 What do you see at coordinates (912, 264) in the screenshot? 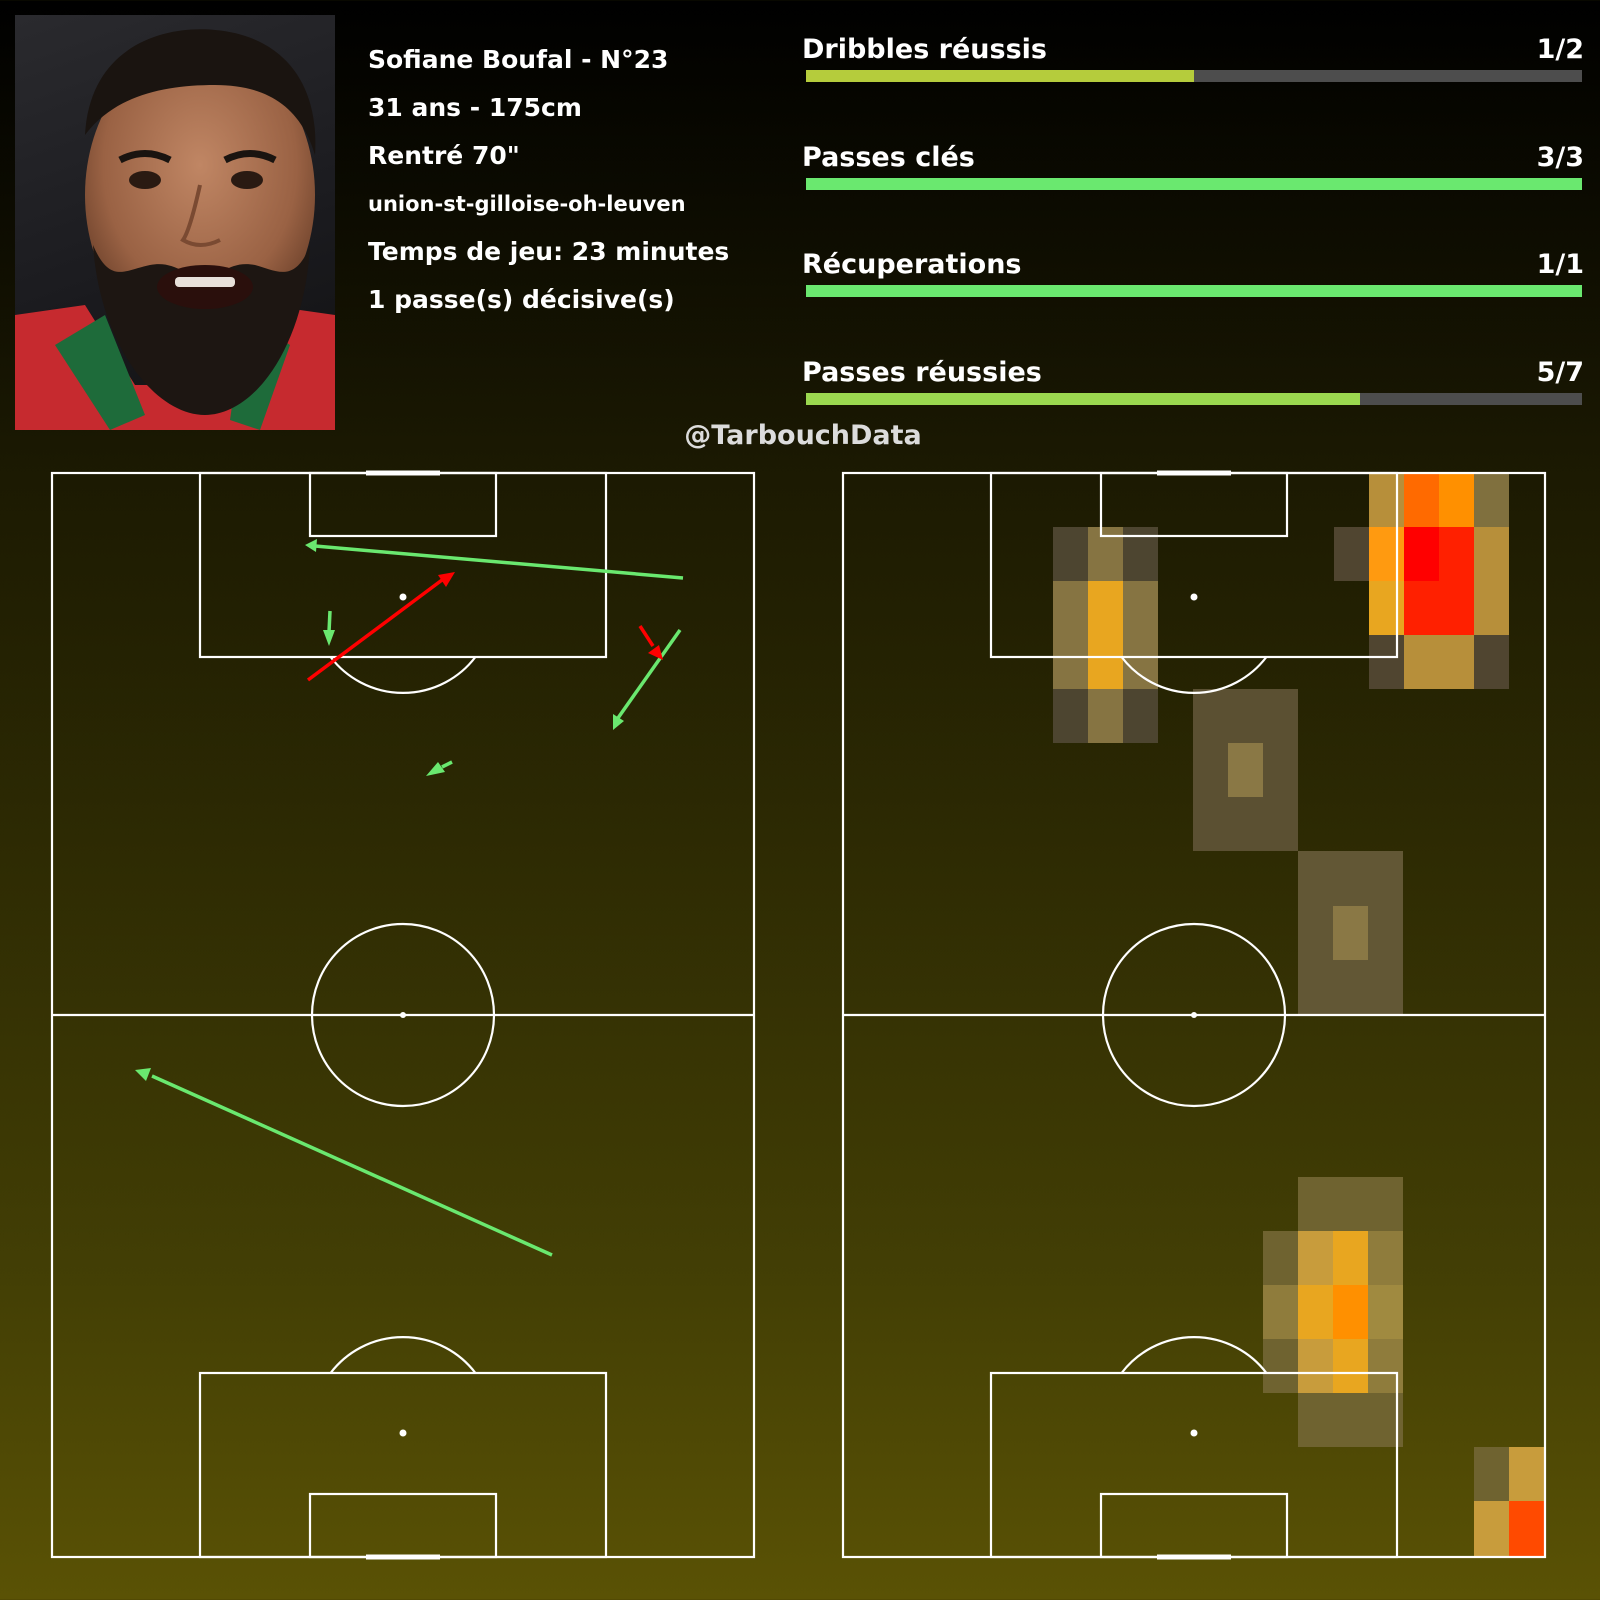
I see `stat-label: Récuperations` at bounding box center [912, 264].